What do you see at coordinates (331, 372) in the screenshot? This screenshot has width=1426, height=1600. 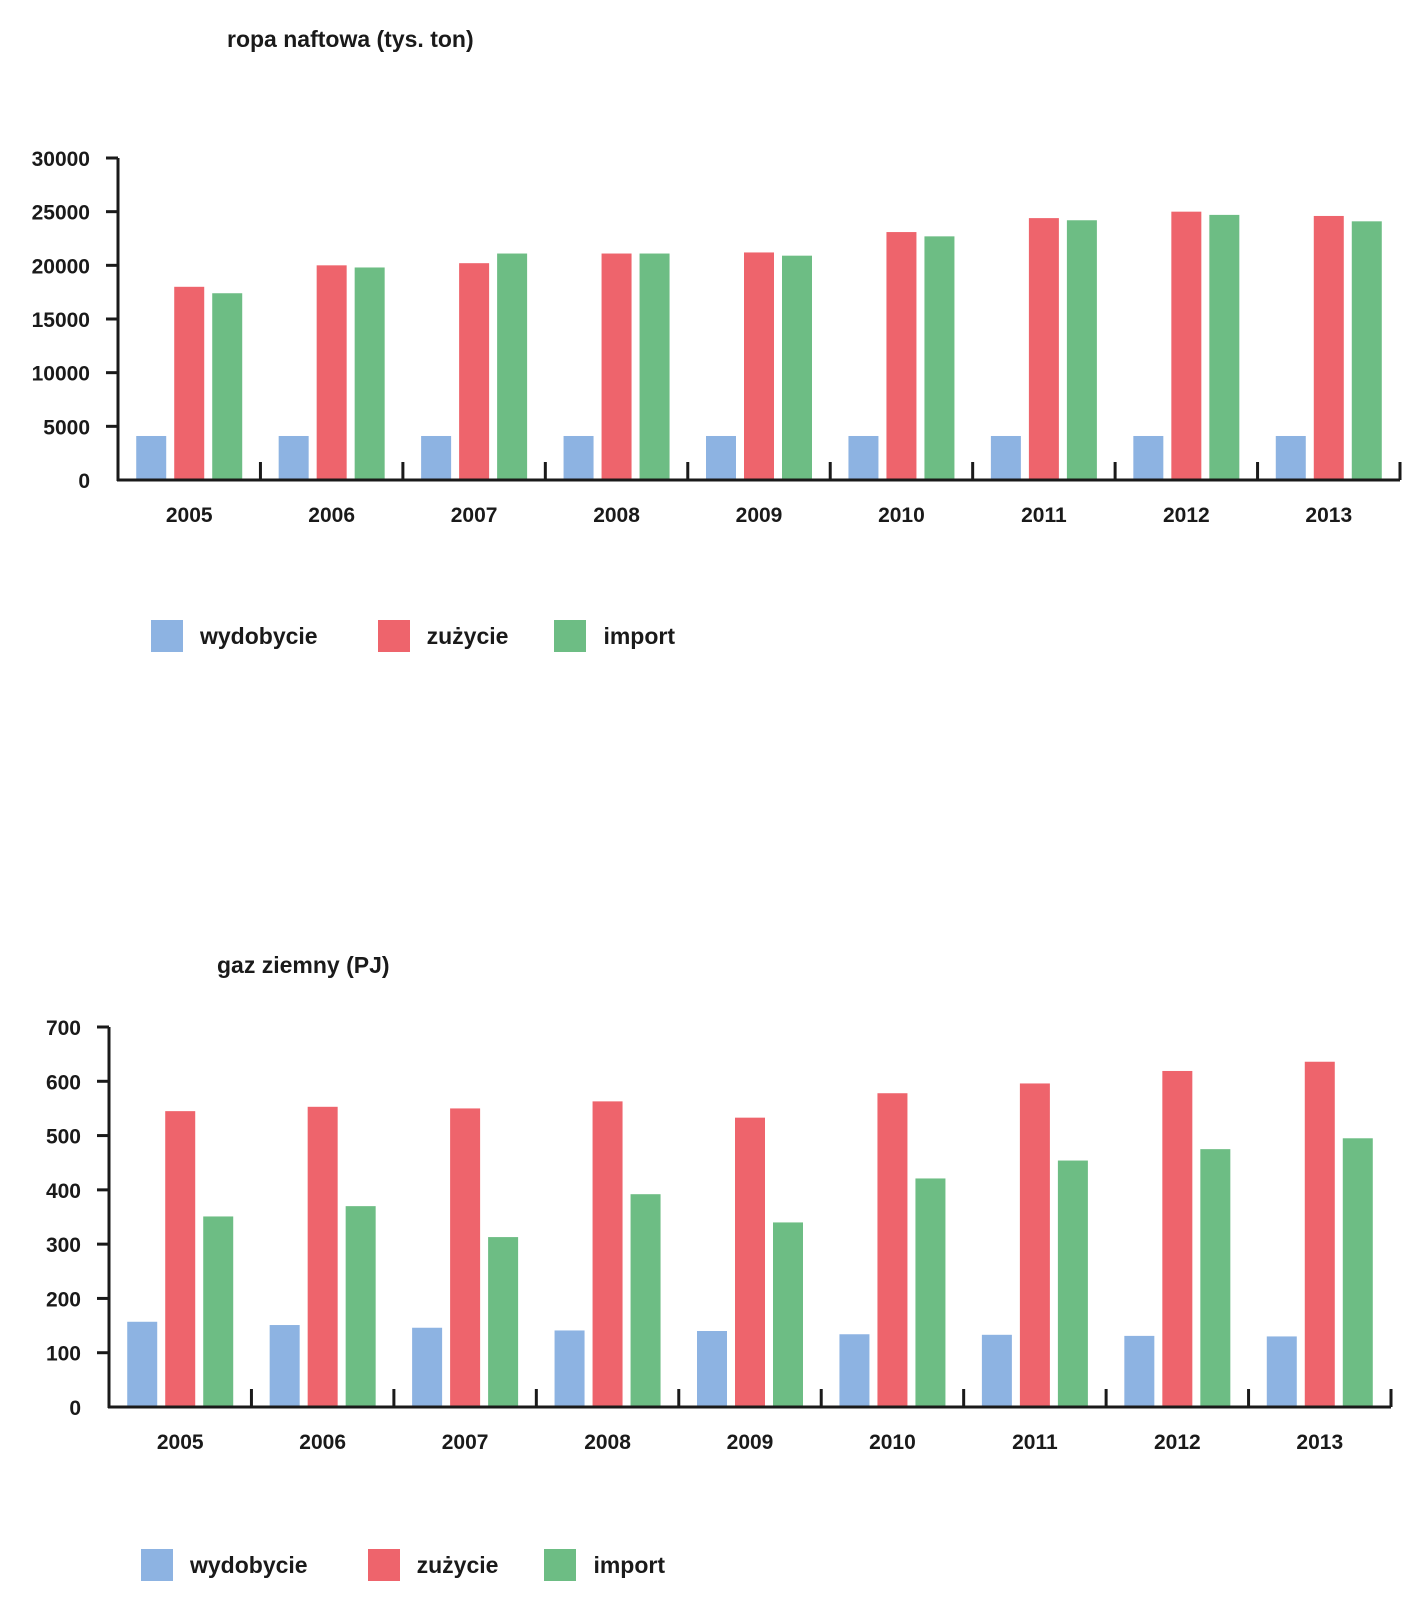 I see `oil-bar-zużycie-2006` at bounding box center [331, 372].